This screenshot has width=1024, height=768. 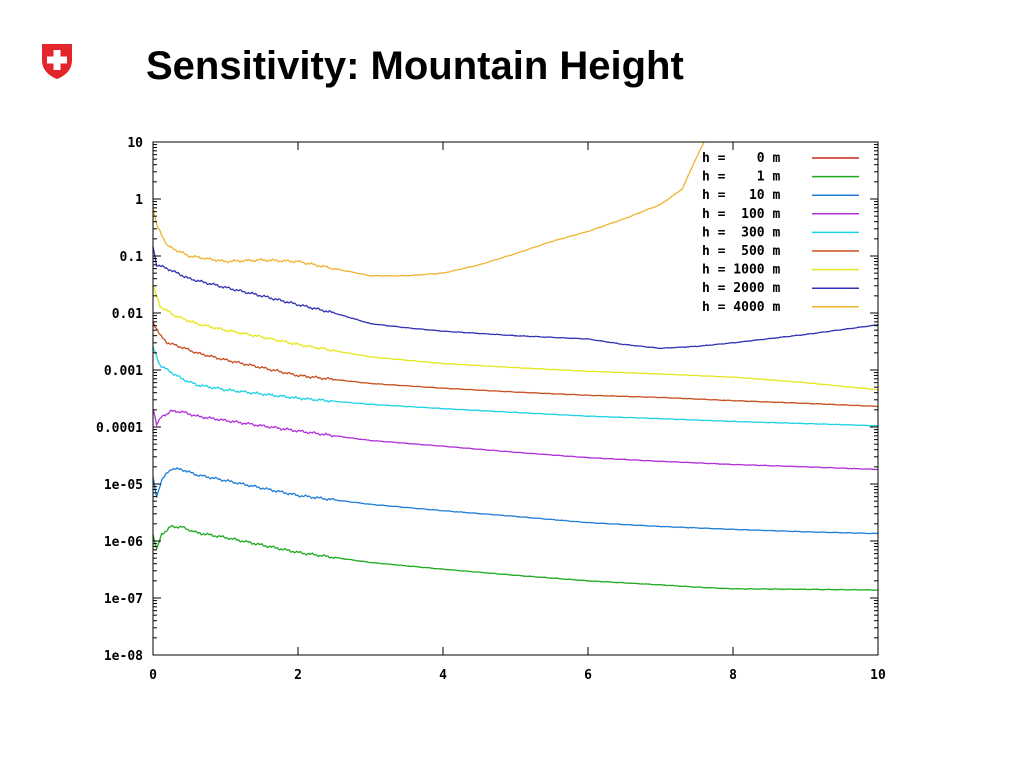 I want to click on x-tick-label: 2, so click(x=298, y=675).